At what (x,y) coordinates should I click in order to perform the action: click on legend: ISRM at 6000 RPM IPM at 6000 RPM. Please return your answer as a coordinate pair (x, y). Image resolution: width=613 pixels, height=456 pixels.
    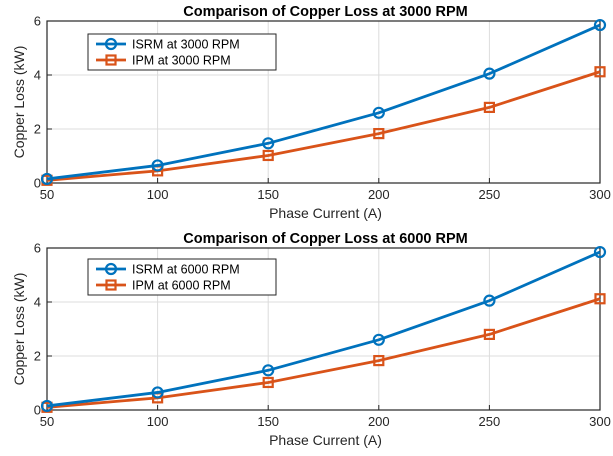
    Looking at the image, I should click on (182, 277).